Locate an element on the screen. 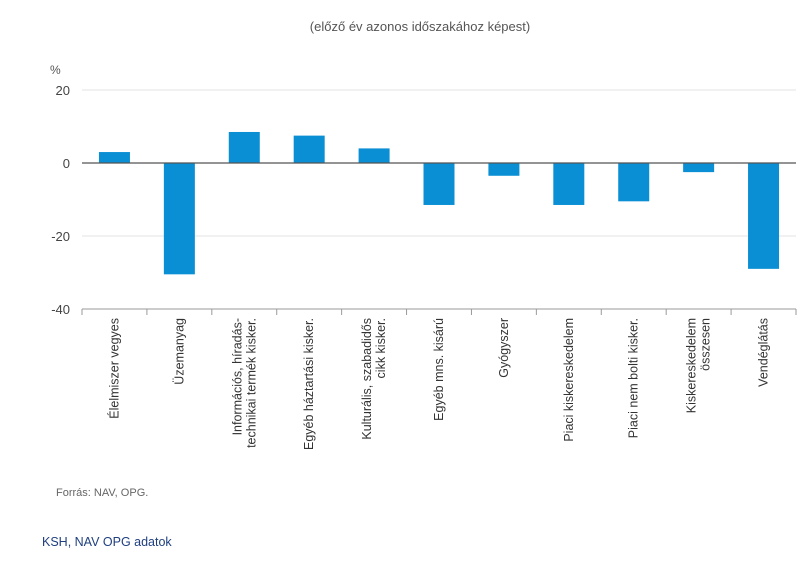 This screenshot has width=805, height=563. x-tick-label-line: Egyéb mns. kisárú is located at coordinates (439, 369).